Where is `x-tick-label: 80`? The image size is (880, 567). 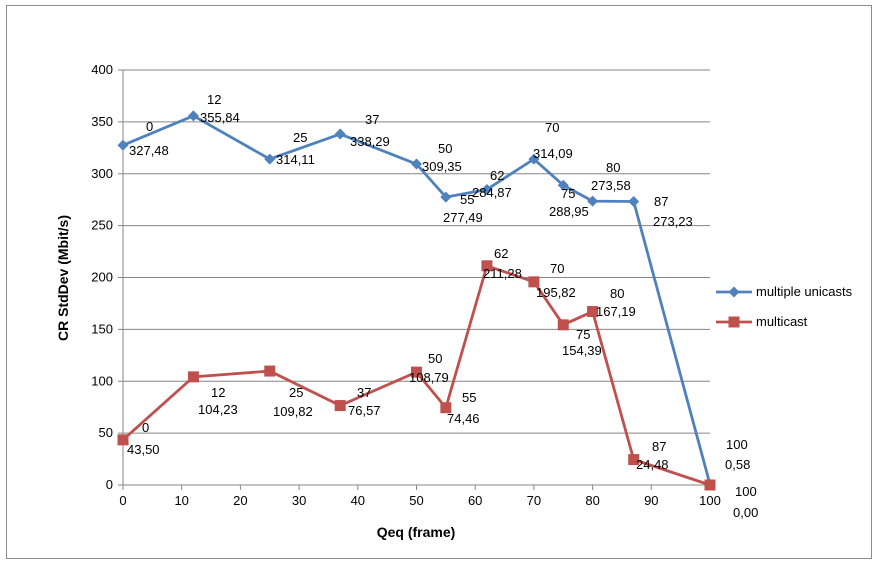 x-tick-label: 80 is located at coordinates (592, 500).